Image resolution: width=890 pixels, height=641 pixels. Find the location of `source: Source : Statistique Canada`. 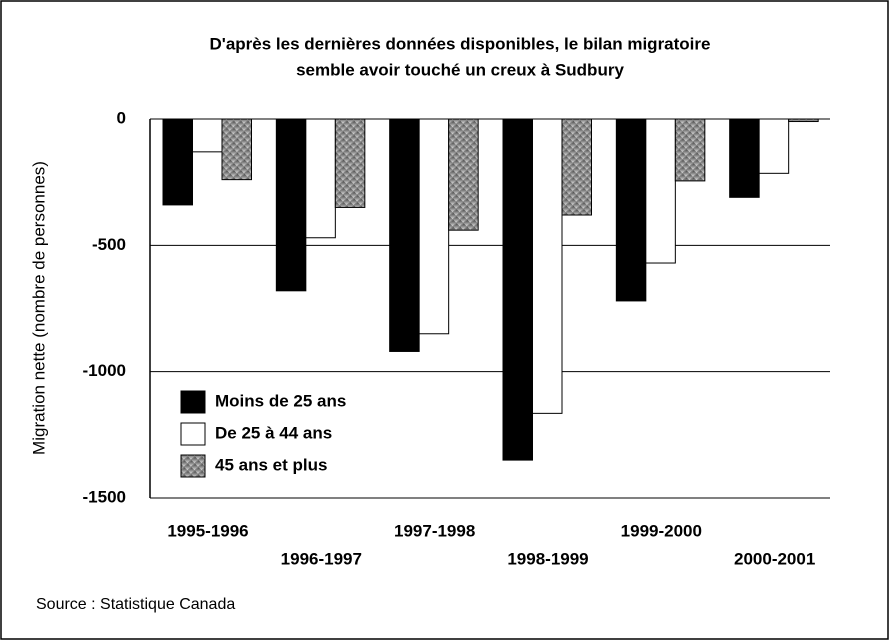

source: Source : Statistique Canada is located at coordinates (135, 604).